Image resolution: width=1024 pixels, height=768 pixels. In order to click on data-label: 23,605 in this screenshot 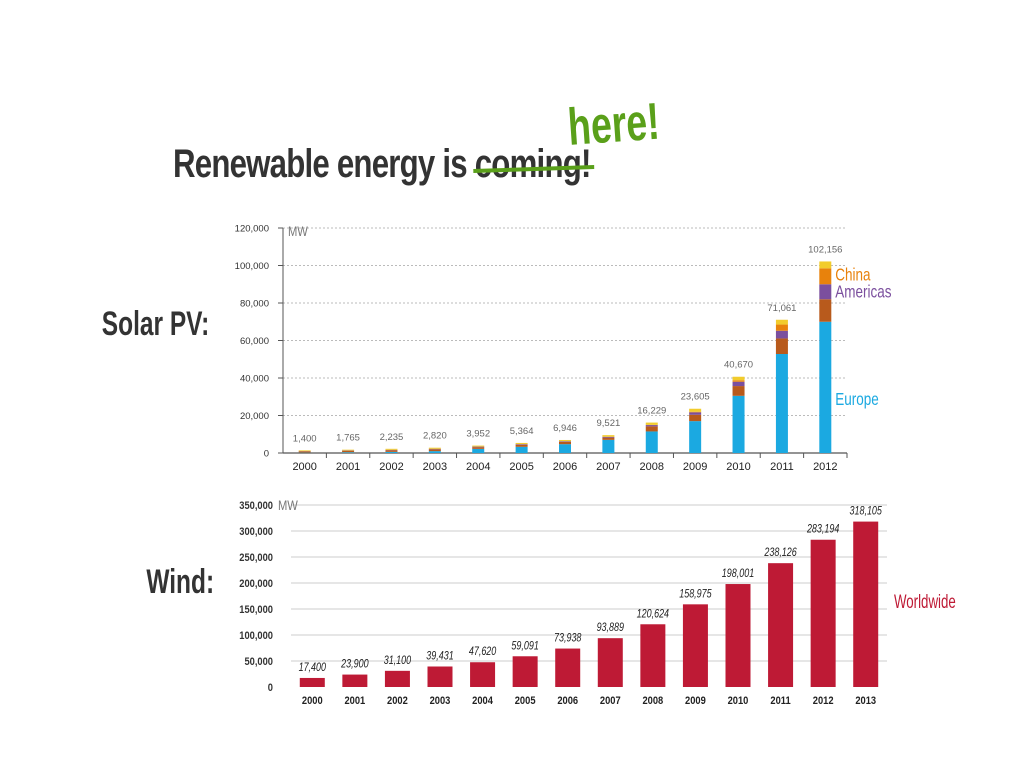, I will do `click(695, 397)`.